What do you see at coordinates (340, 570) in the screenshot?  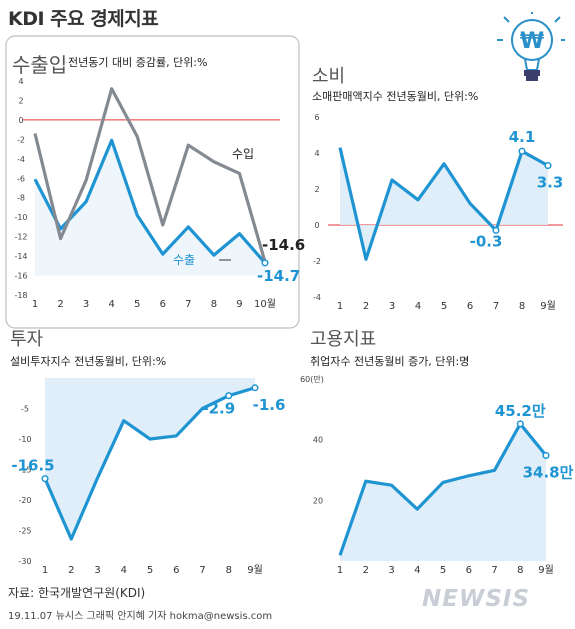 I see `employment-x-tick-label: 1` at bounding box center [340, 570].